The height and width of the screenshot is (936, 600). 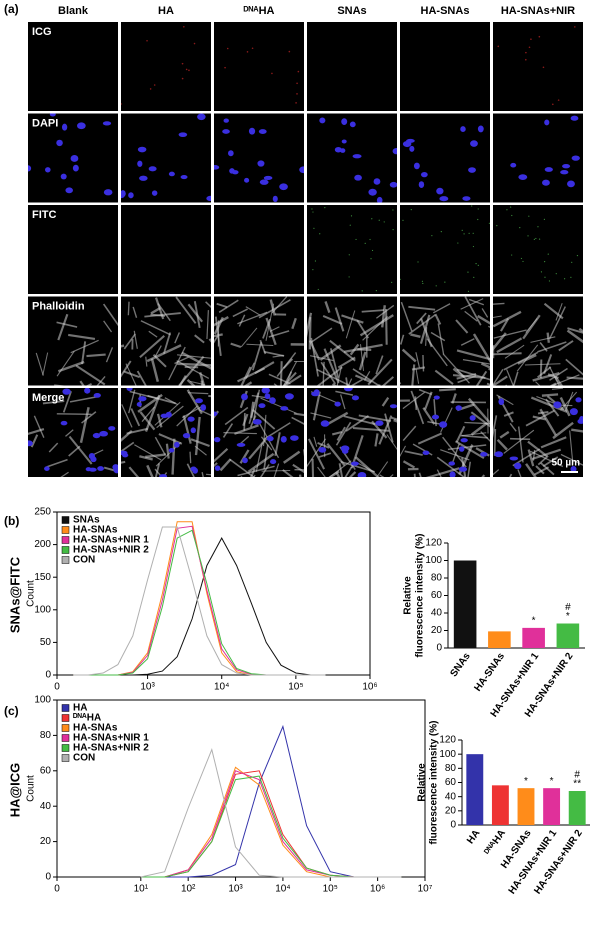 I want to click on micrograph: 50 µm, so click(x=538, y=432).